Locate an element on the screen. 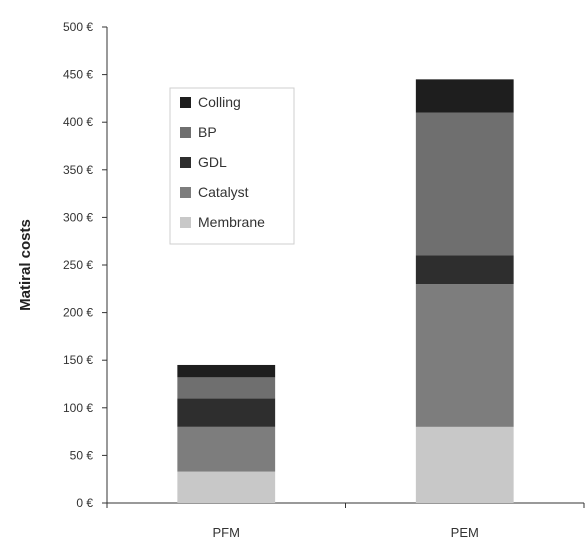 This screenshot has height=542, width=587. y-tick-label: 500 € is located at coordinates (78, 27).